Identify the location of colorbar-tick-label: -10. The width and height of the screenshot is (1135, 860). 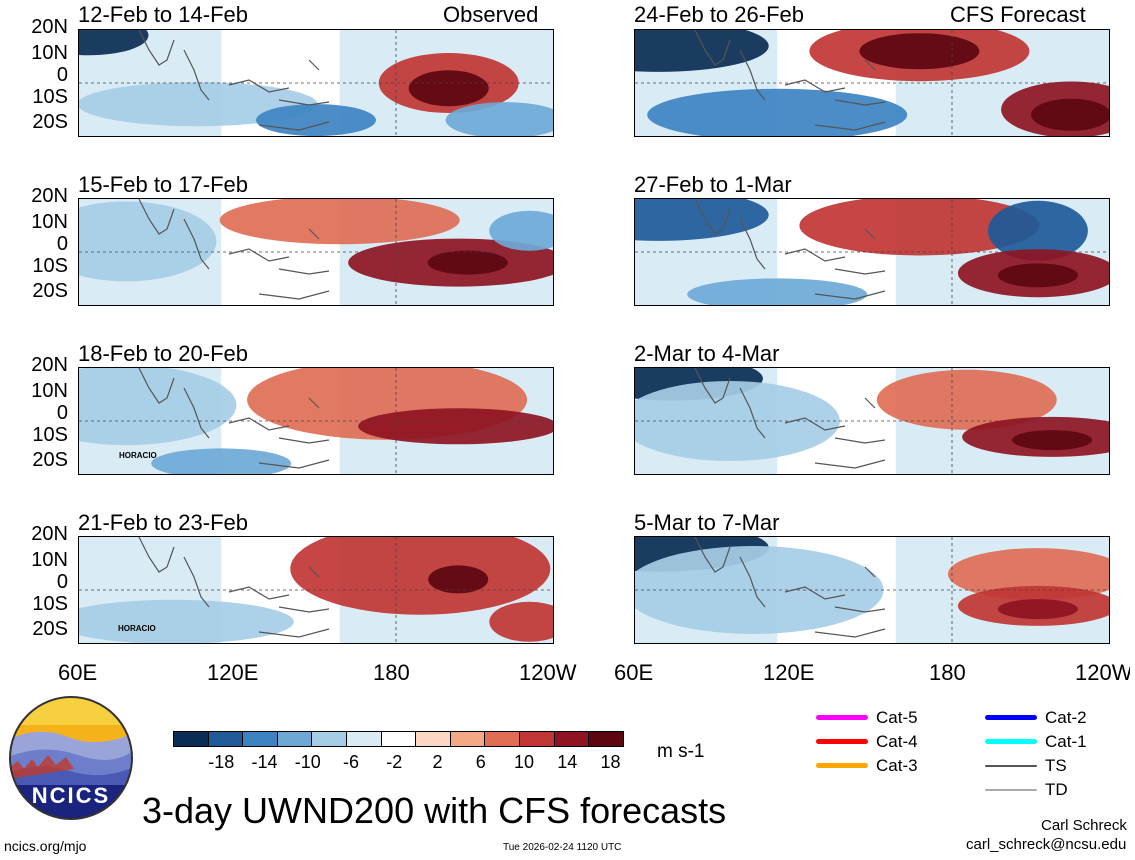
(307, 762).